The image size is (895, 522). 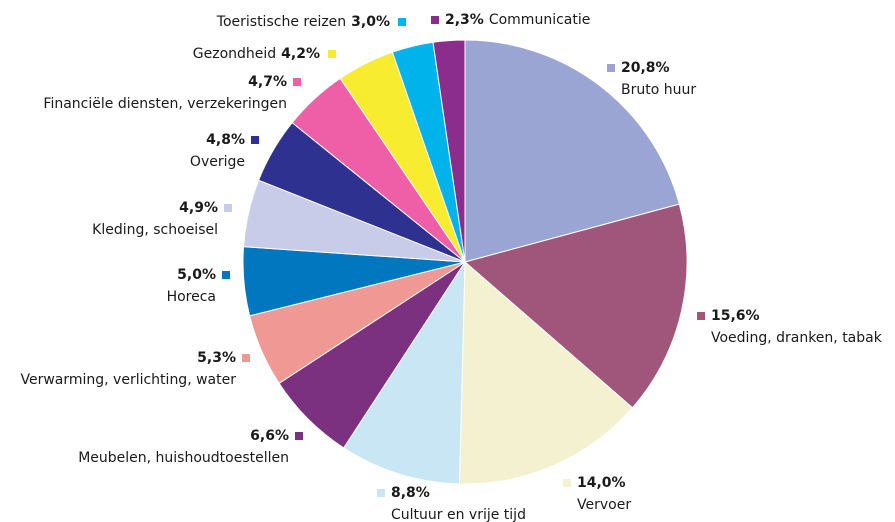 I want to click on label: 2,3% Communicatie, so click(x=517, y=20).